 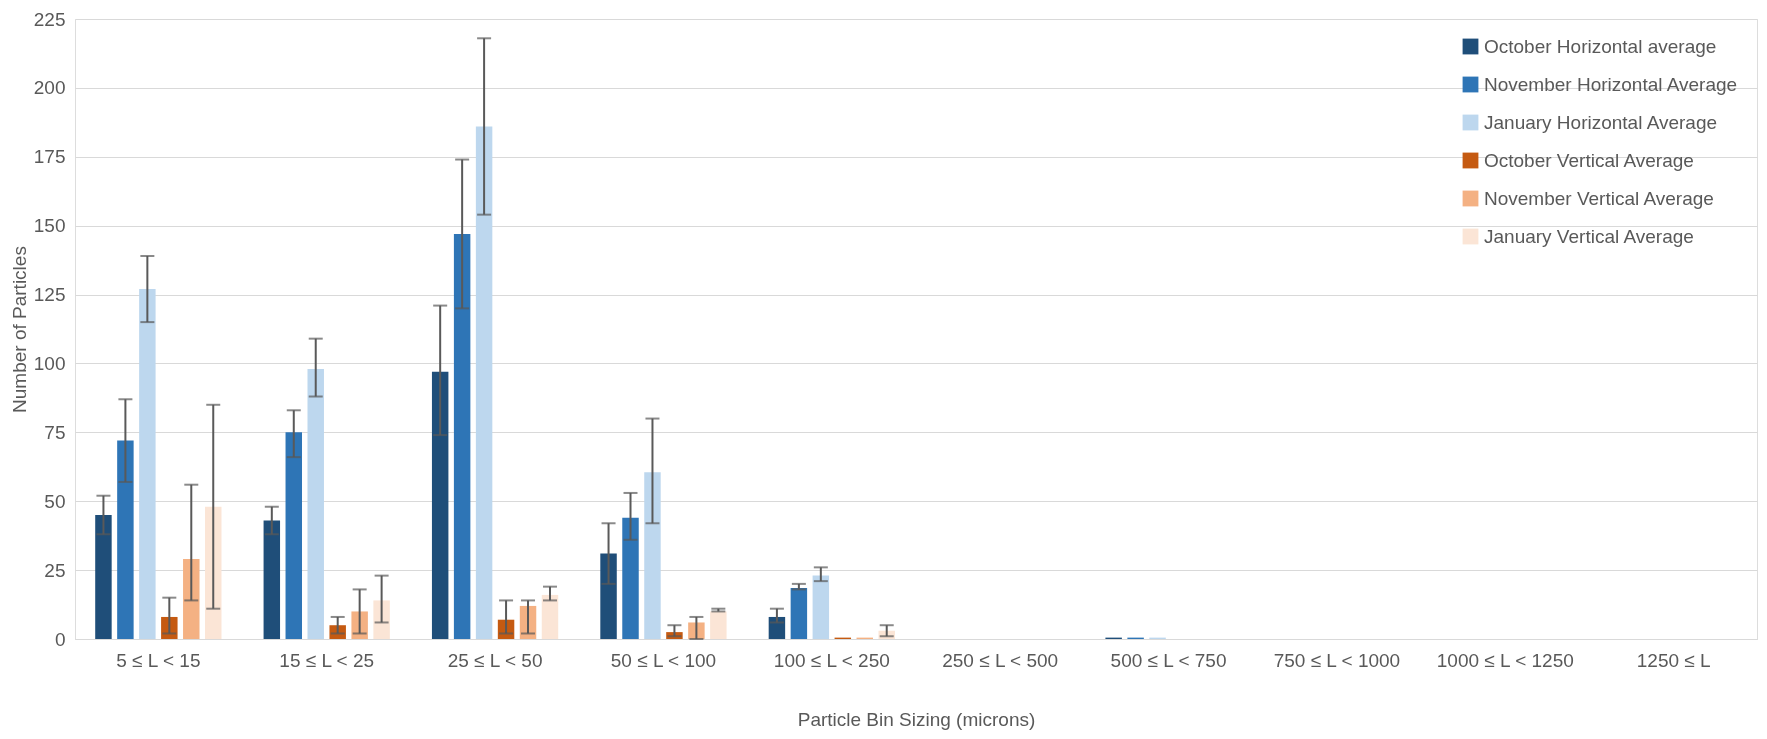 I want to click on x-tick-label: 50 ≤ L < 100, so click(x=663, y=660).